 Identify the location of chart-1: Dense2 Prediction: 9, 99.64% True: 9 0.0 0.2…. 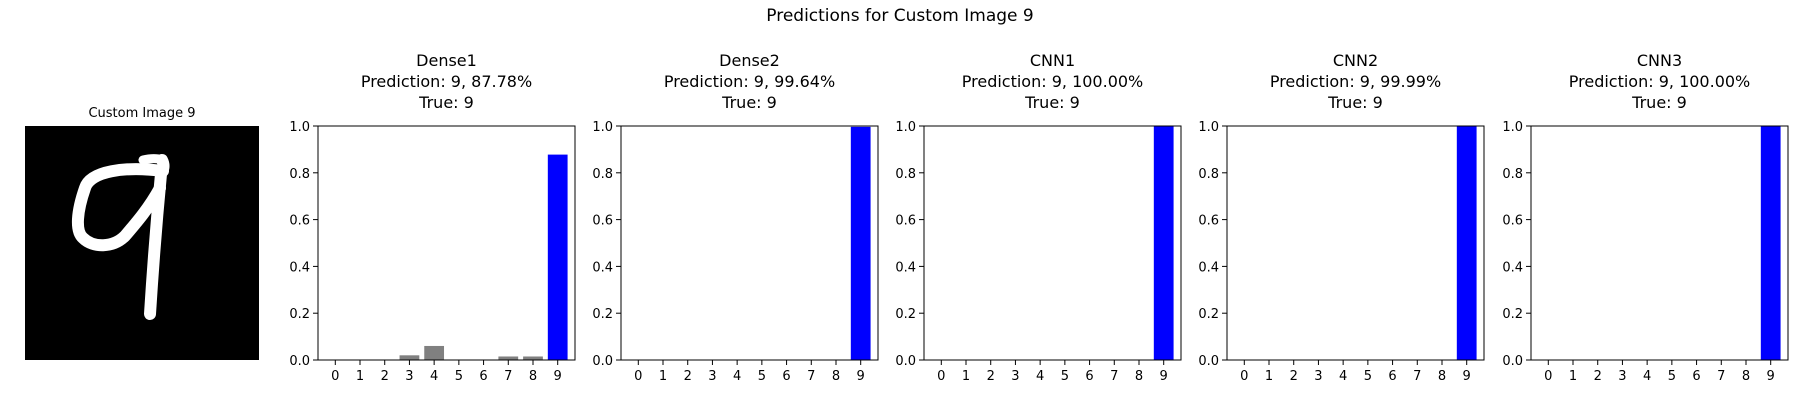
(735, 217).